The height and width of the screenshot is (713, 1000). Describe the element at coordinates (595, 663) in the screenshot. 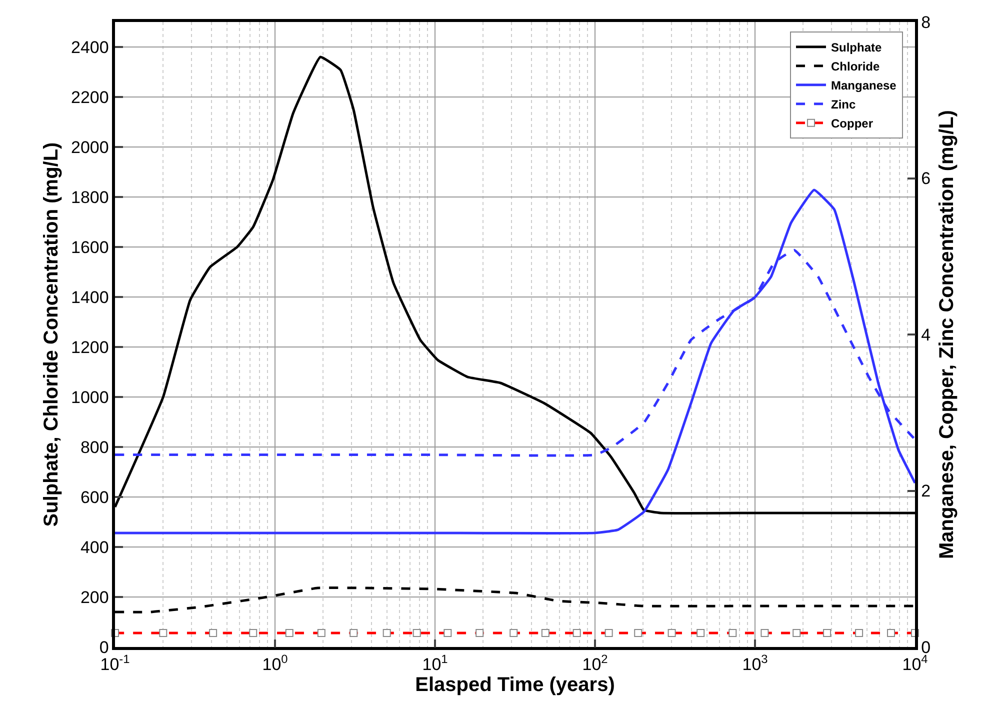

I see `x-tick-label: 10$^{2}$` at that location.